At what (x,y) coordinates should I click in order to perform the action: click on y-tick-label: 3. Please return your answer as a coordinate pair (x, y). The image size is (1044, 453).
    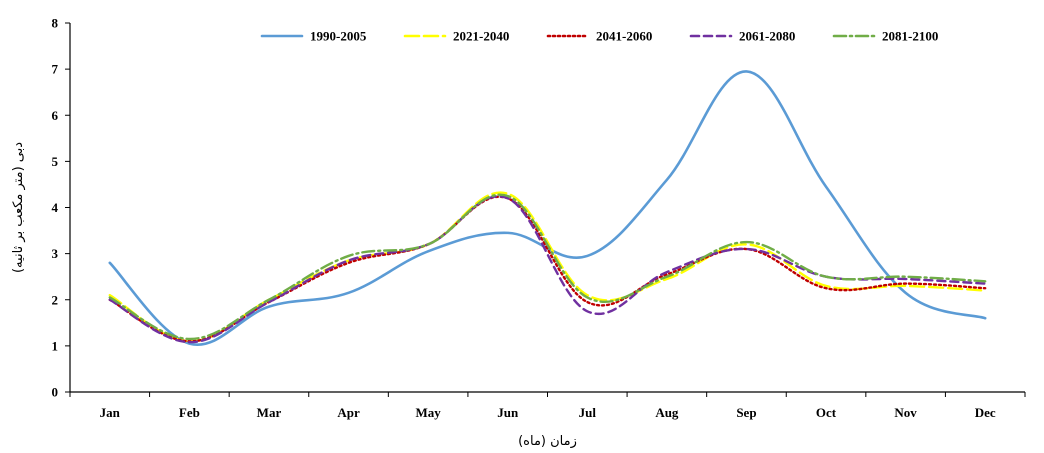
    Looking at the image, I should click on (55, 253).